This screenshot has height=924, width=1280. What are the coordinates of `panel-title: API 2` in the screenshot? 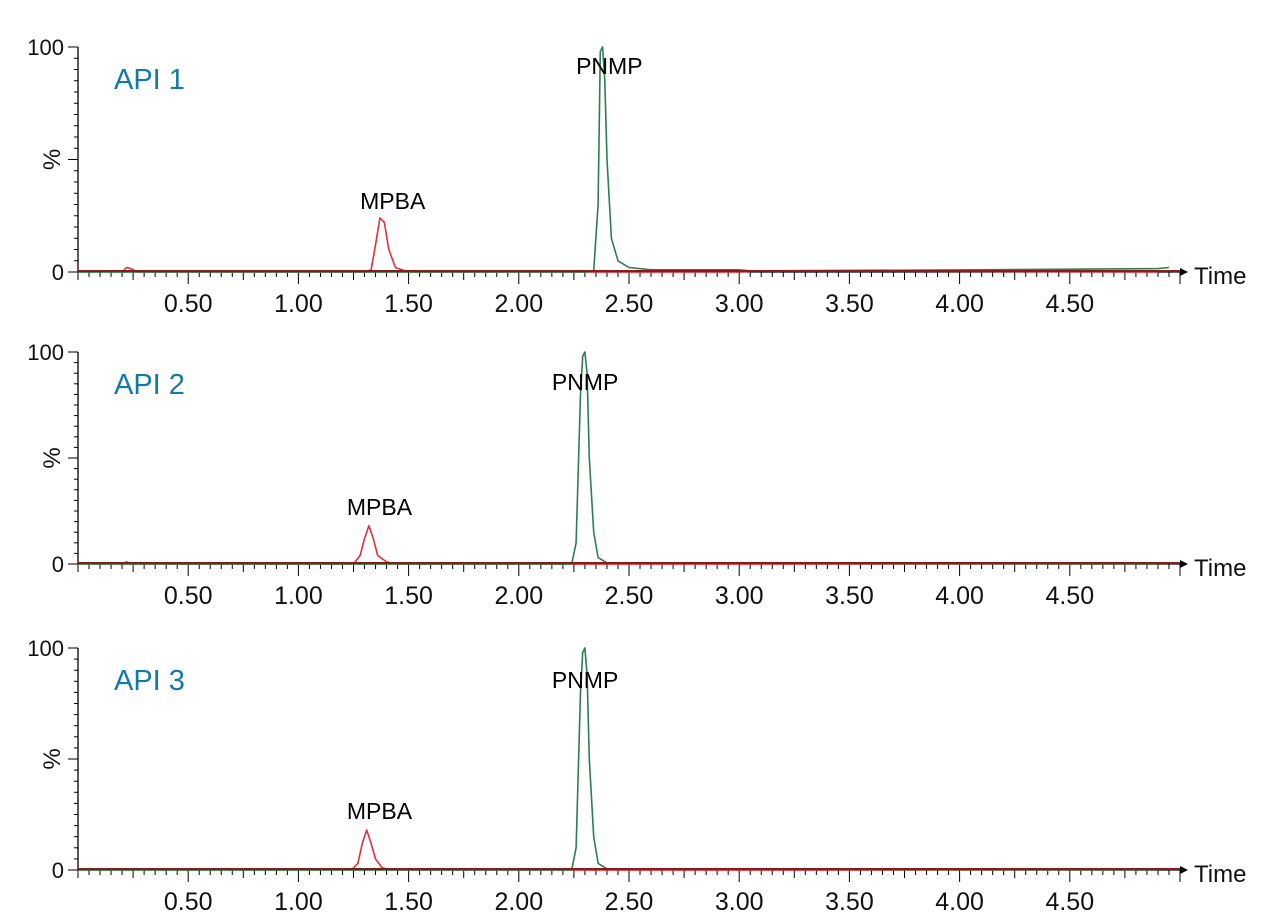 It's located at (149, 385).